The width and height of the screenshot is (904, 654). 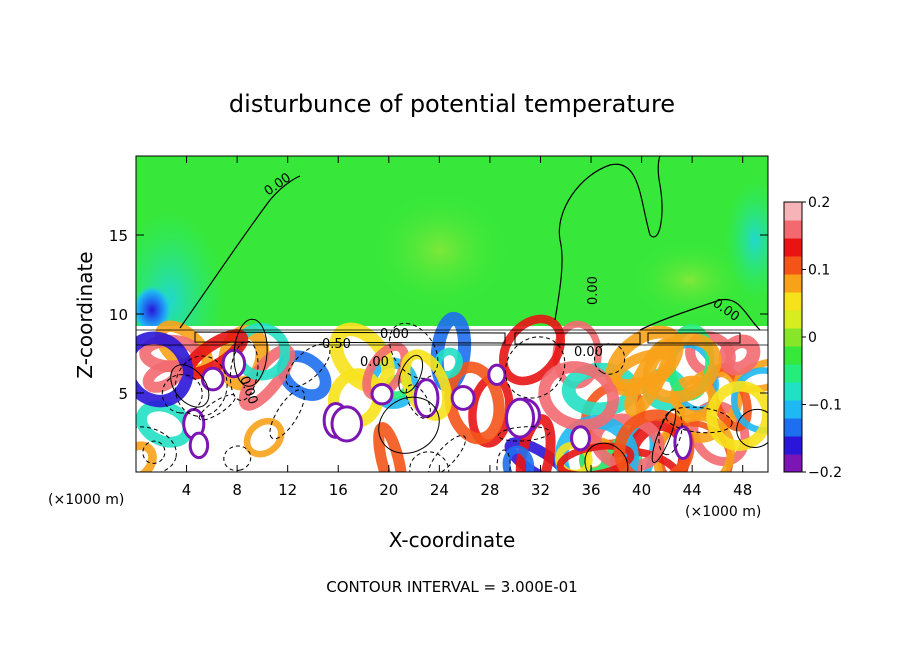 I want to click on x-tick-label: 32, so click(x=540, y=490).